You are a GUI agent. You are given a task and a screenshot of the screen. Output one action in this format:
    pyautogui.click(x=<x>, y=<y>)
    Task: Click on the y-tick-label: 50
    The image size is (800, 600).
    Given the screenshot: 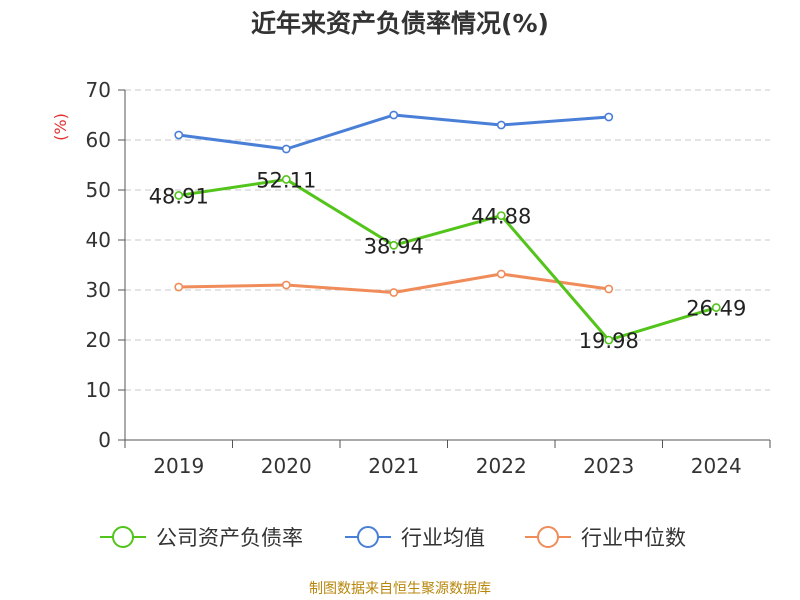 What is the action you would take?
    pyautogui.click(x=98, y=190)
    